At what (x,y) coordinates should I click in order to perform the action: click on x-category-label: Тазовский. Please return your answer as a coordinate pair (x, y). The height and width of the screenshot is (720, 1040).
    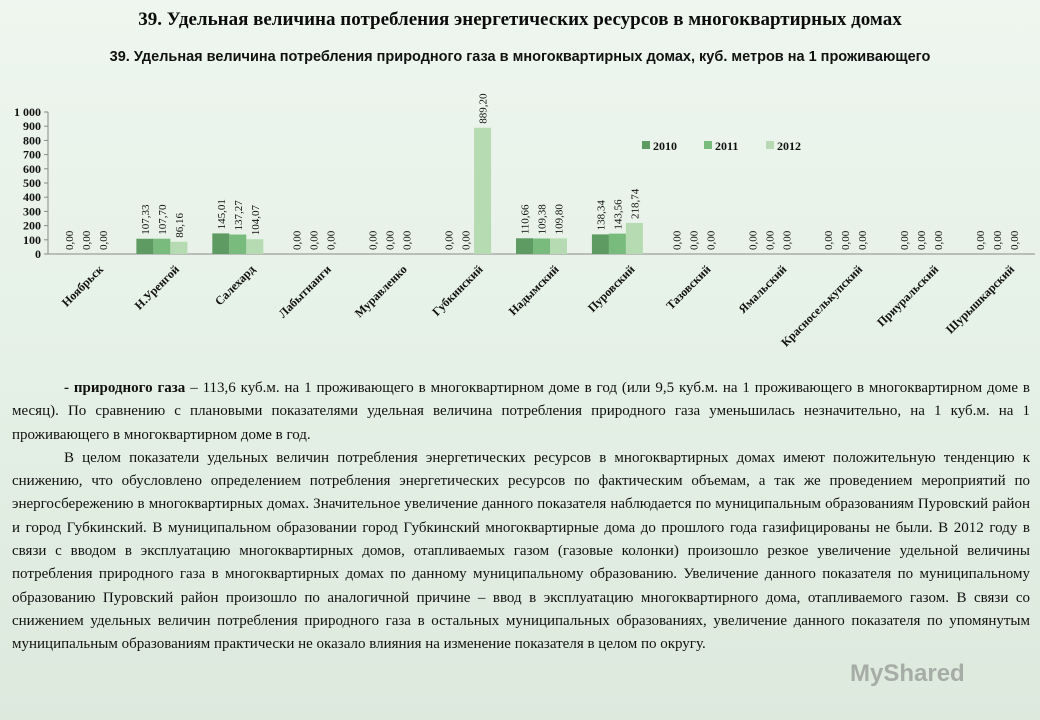
    Looking at the image, I should click on (688, 287).